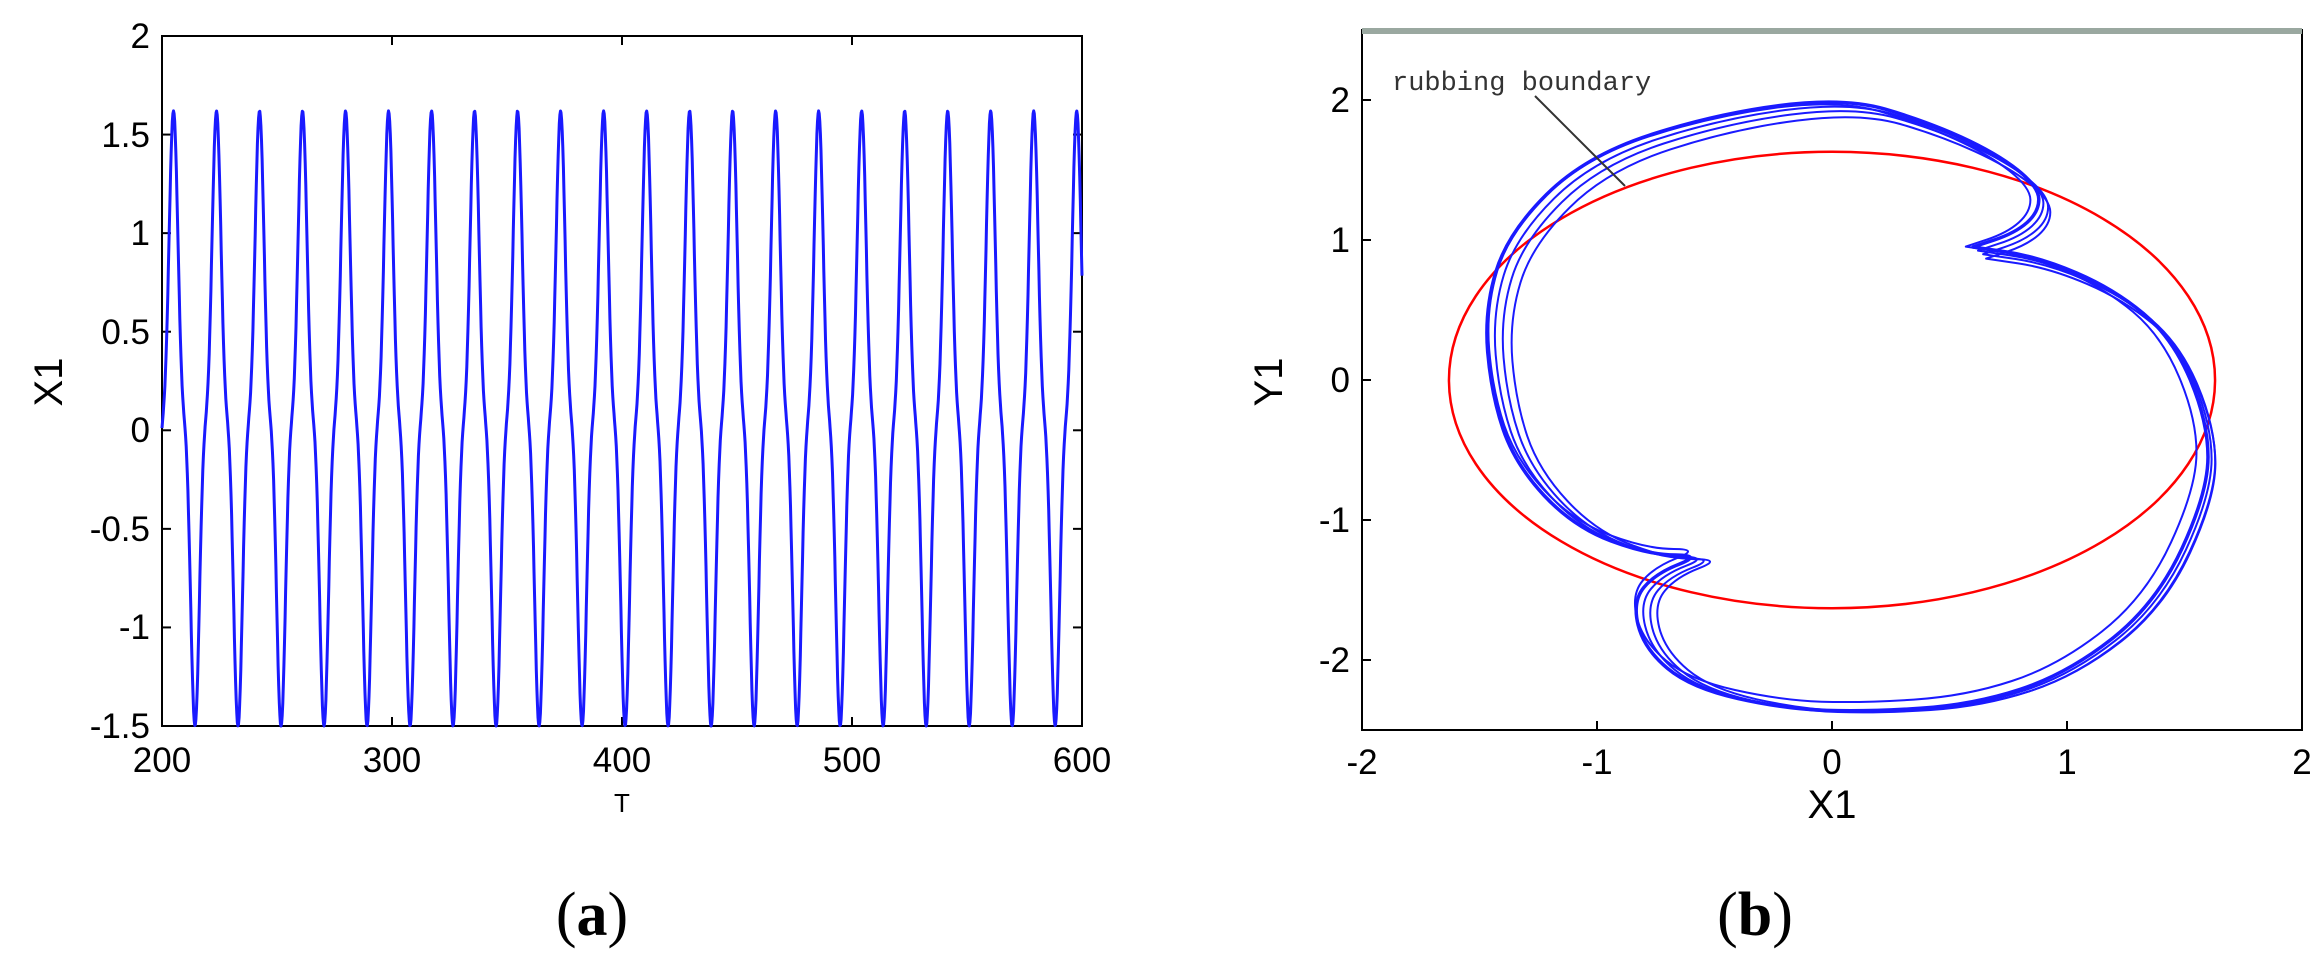 This screenshot has height=964, width=2324. I want to click on panel-b-ytick-label: 1, so click(1340, 240).